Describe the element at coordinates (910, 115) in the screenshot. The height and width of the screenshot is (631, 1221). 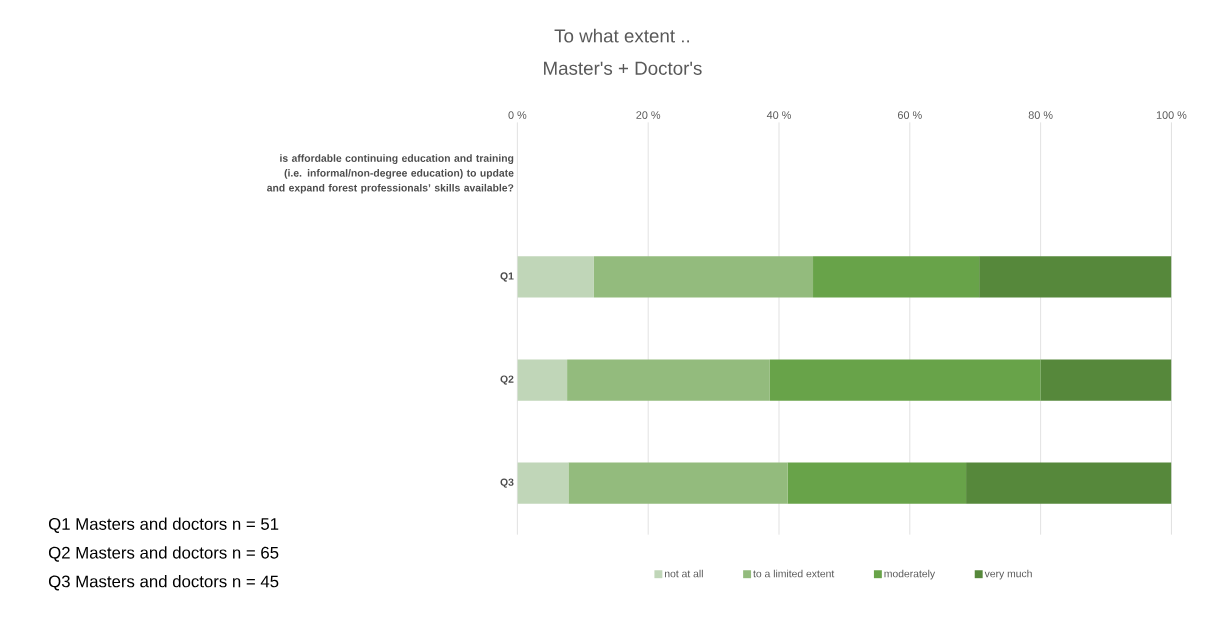
I see `x-tick-label: 60 %` at that location.